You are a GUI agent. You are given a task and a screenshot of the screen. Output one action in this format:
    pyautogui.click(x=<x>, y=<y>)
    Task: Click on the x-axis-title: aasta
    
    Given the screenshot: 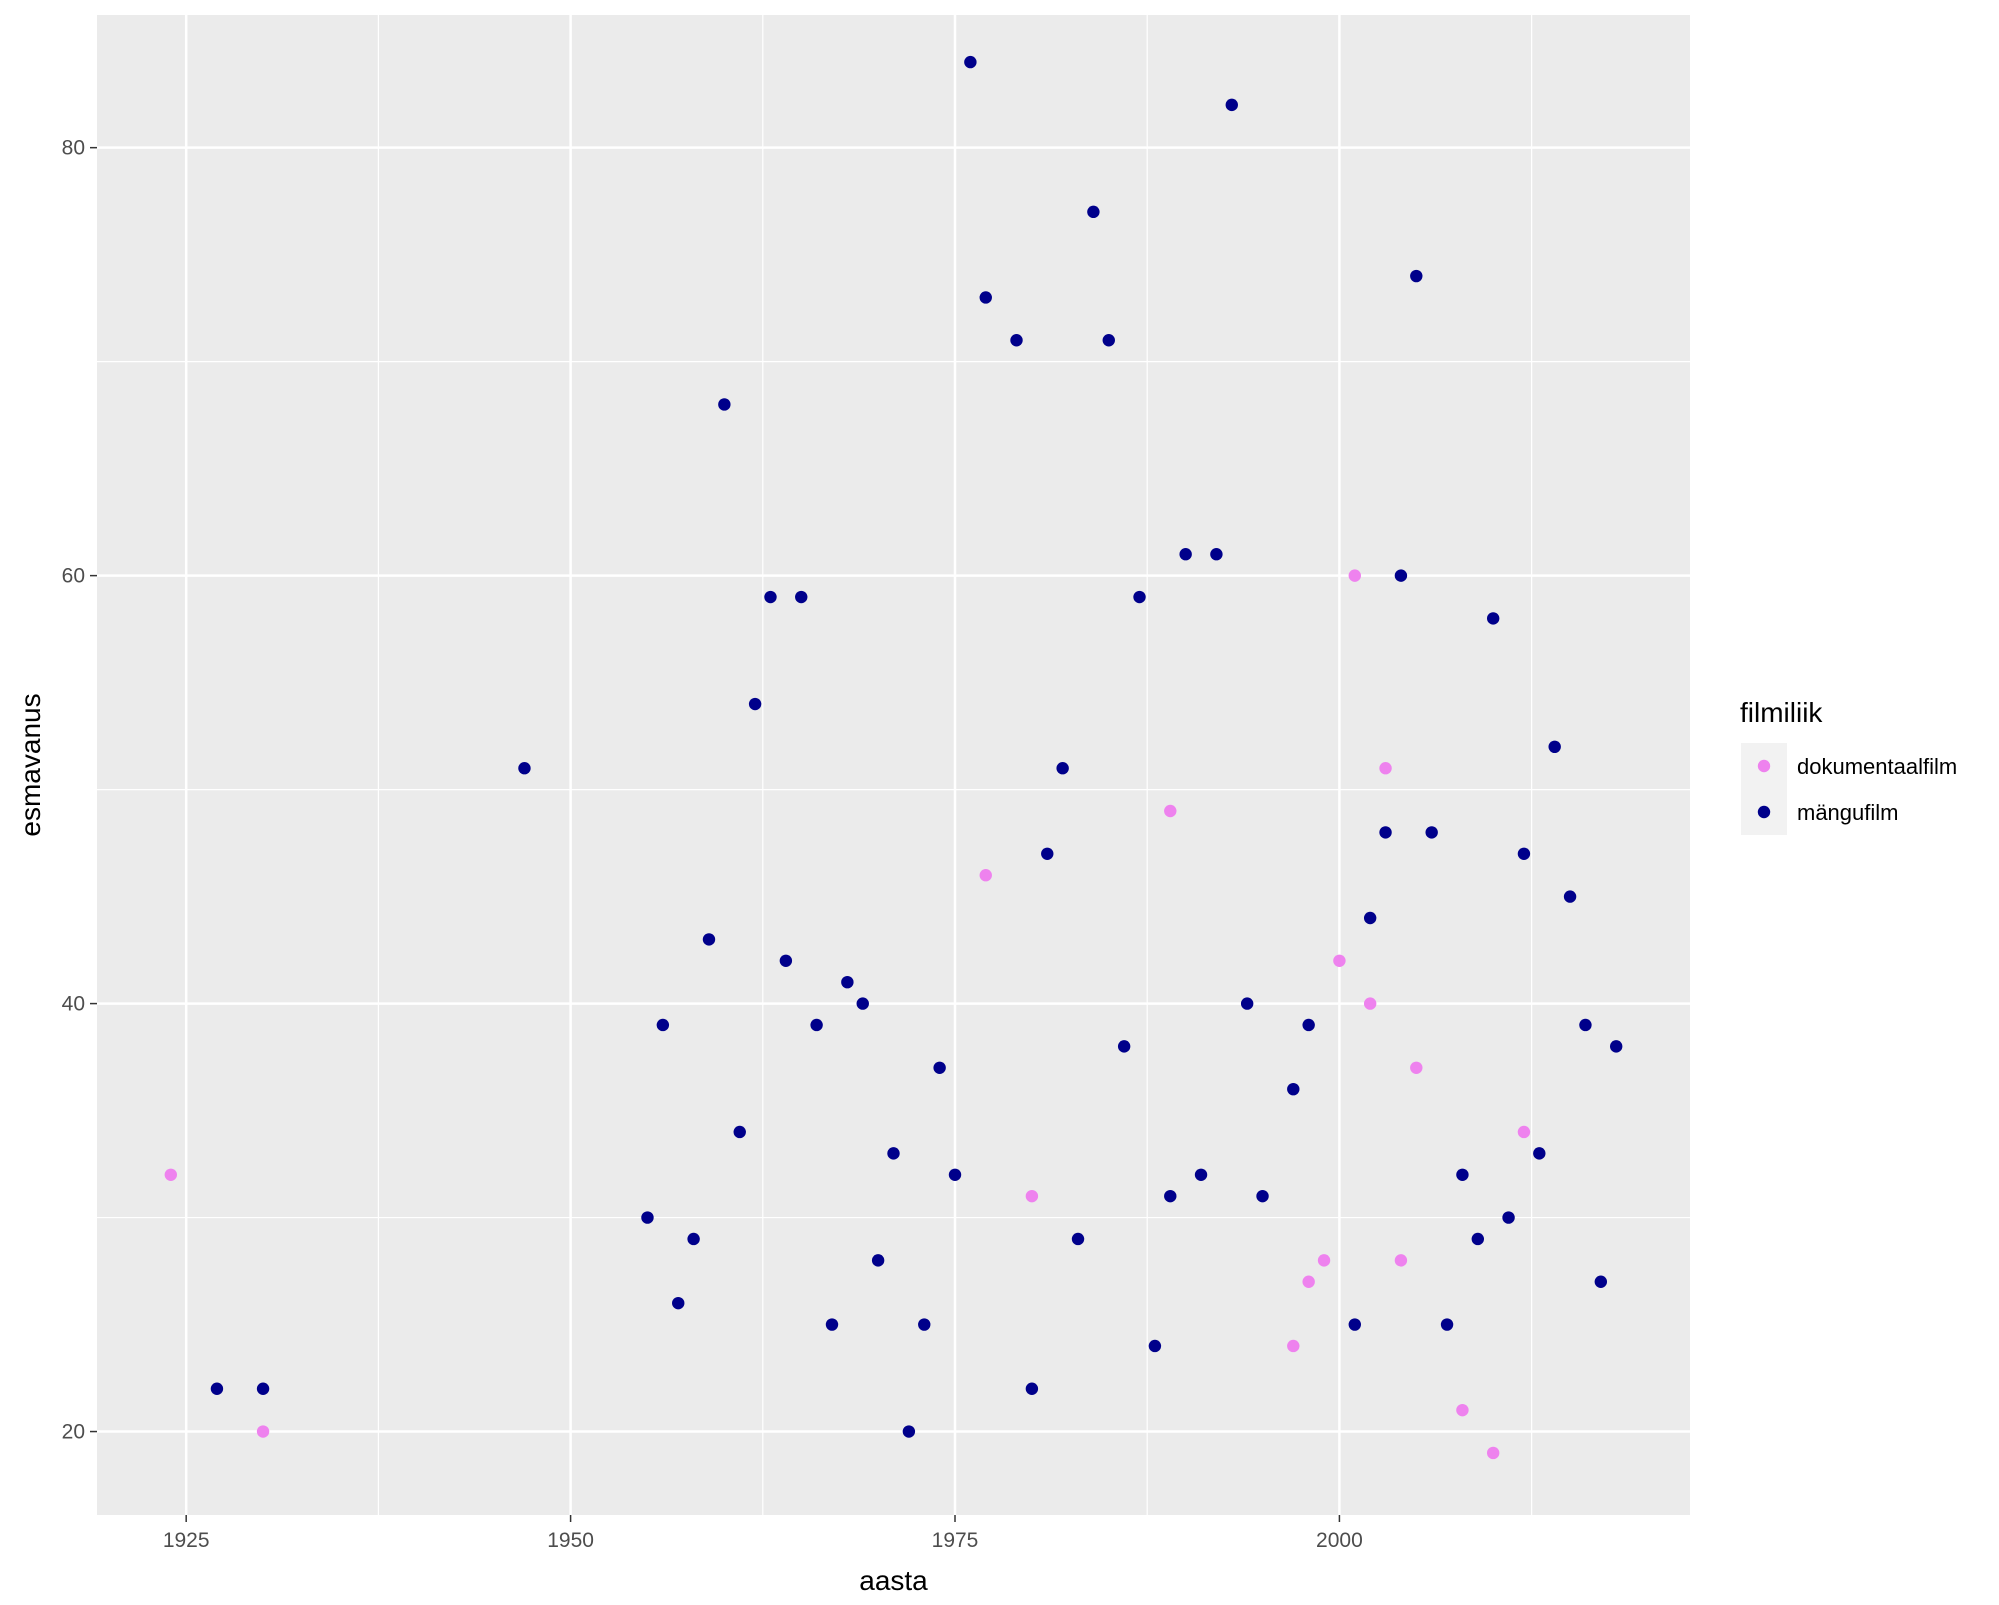 What is the action you would take?
    pyautogui.click(x=893, y=1580)
    